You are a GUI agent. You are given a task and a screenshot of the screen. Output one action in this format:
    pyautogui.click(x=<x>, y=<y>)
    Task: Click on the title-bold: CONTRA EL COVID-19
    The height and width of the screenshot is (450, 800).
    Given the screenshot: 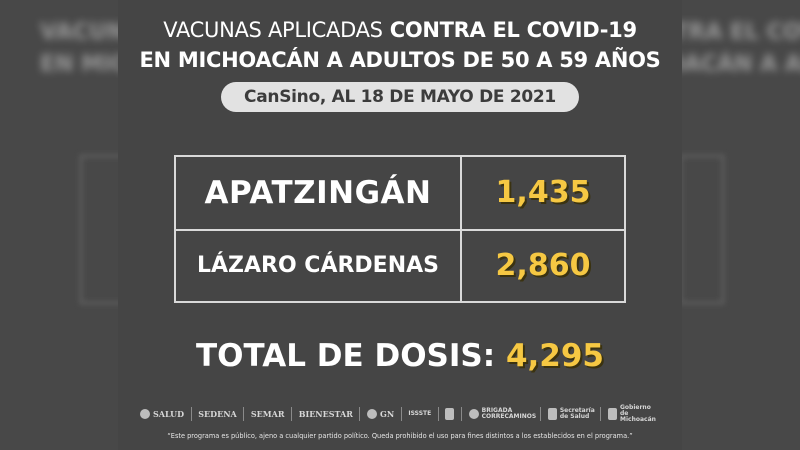 What is the action you would take?
    pyautogui.click(x=513, y=30)
    